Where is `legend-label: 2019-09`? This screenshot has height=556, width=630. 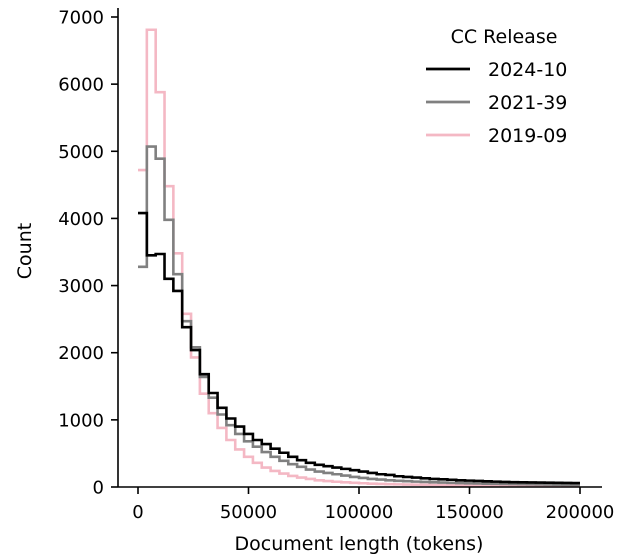
legend-label: 2019-09 is located at coordinates (527, 136).